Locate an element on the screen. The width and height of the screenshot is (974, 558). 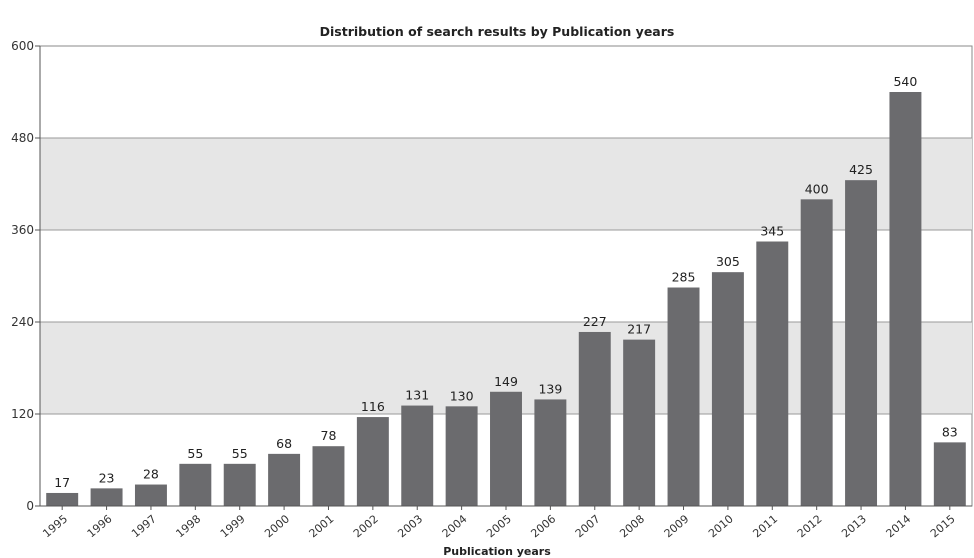
data-label-2015: 83 is located at coordinates (950, 431).